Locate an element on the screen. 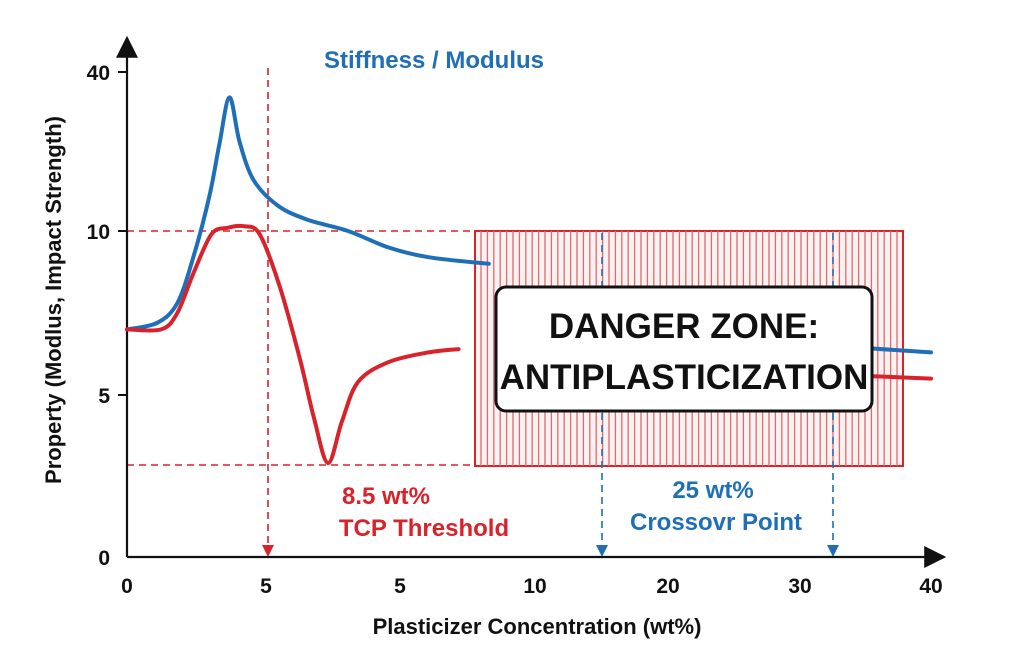  series-label-stiffness: Stiffness / Modulus is located at coordinates (434, 60).